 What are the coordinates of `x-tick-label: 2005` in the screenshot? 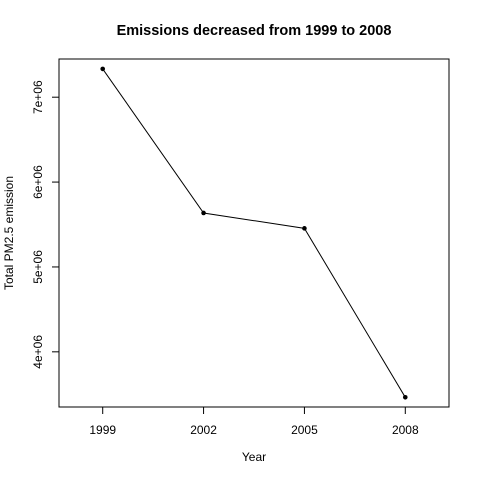 It's located at (304, 430).